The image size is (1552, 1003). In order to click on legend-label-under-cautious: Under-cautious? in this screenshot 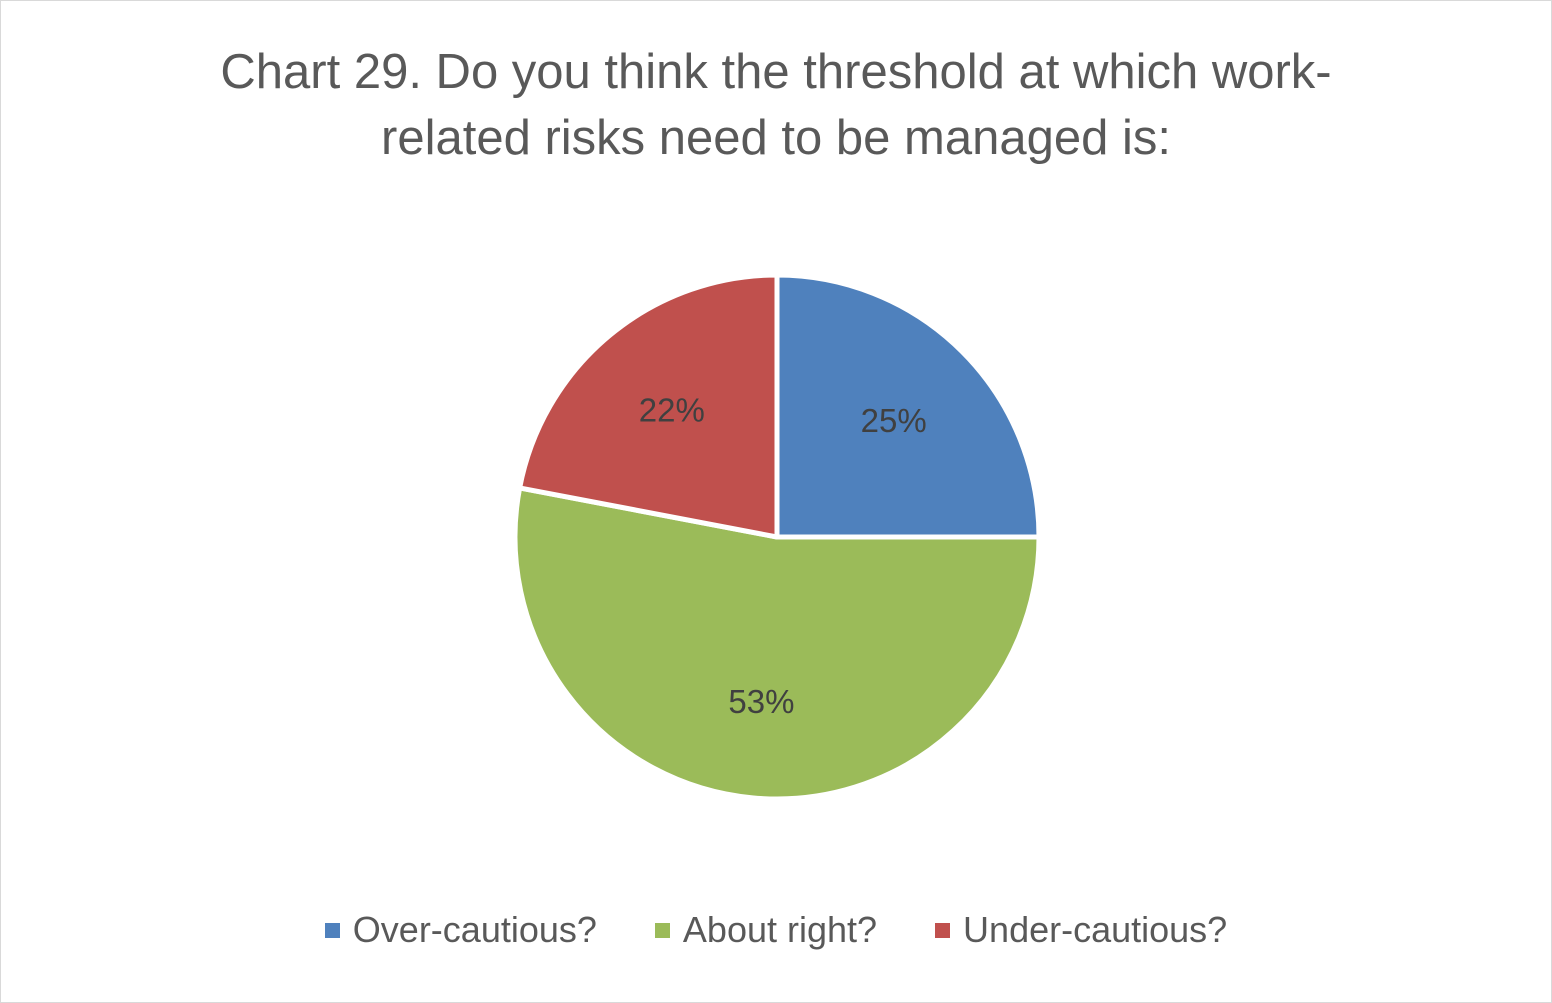, I will do `click(1095, 929)`.